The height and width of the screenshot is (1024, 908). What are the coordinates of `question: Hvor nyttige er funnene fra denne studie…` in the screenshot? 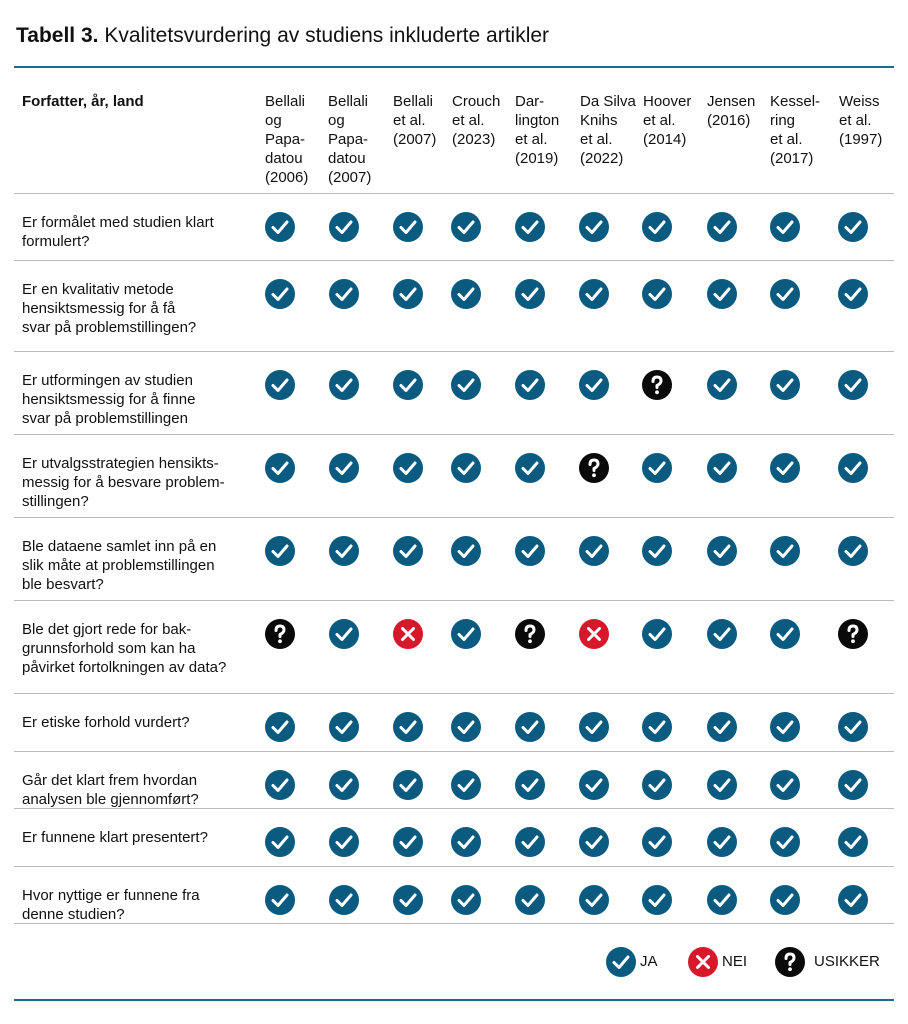 It's located at (111, 905).